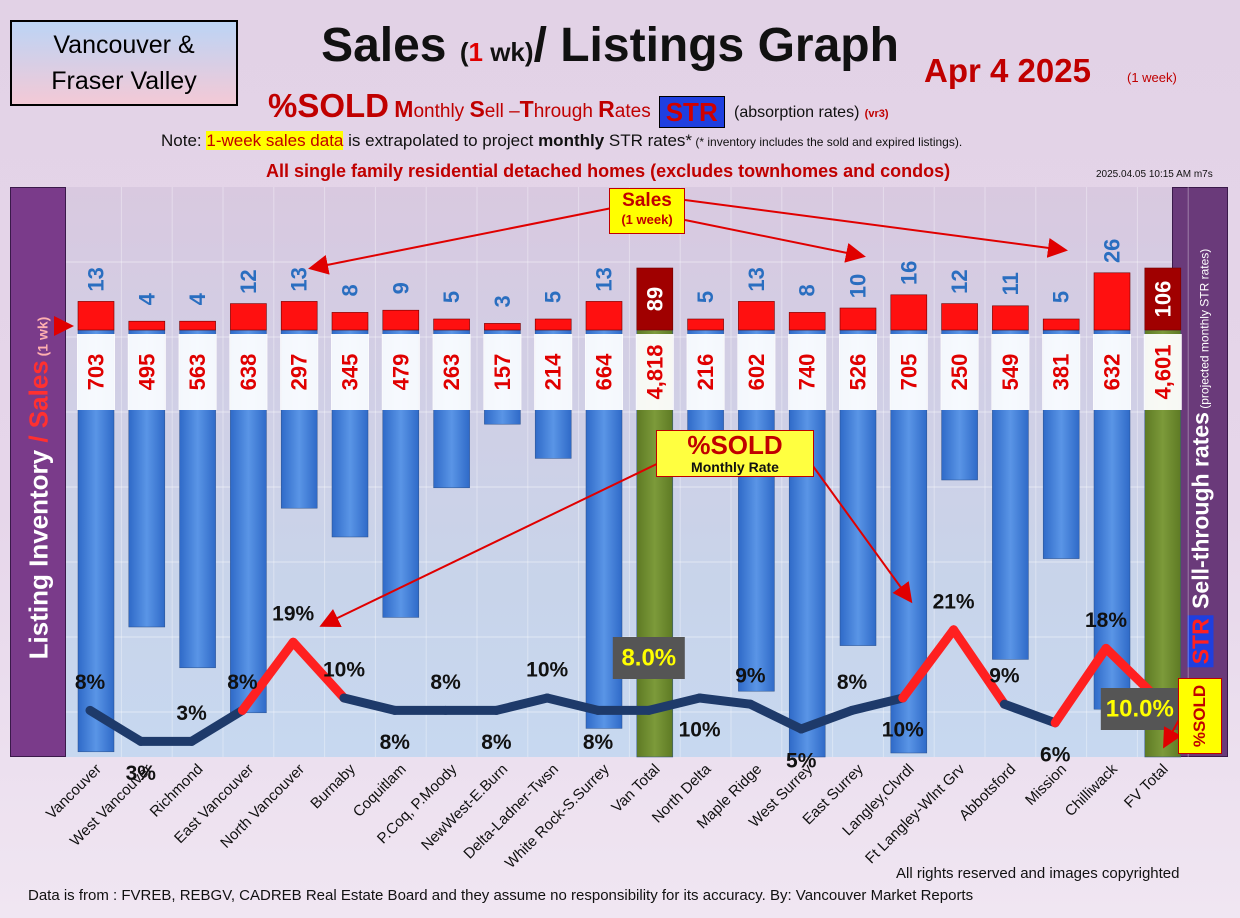  I want to click on sales-callout: Sales (1 week), so click(647, 211).